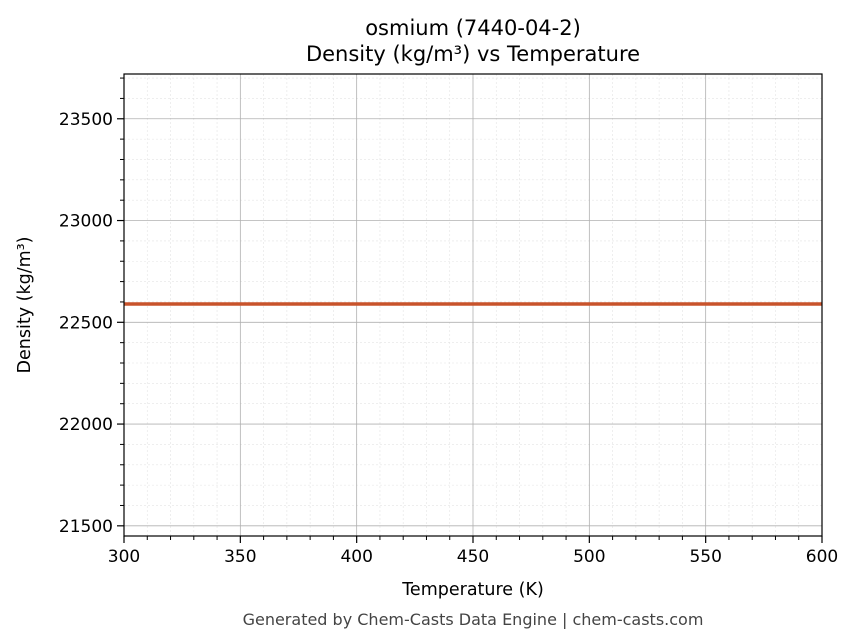  I want to click on chart-subtitle: Density (kg/m³) vs Temperature, so click(473, 54).